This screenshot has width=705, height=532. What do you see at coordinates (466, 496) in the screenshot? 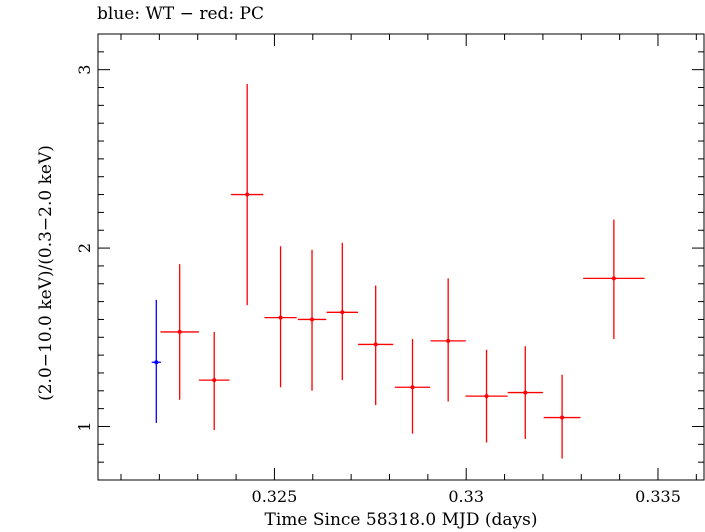
I see `x-tick-label: 0.33` at bounding box center [466, 496].